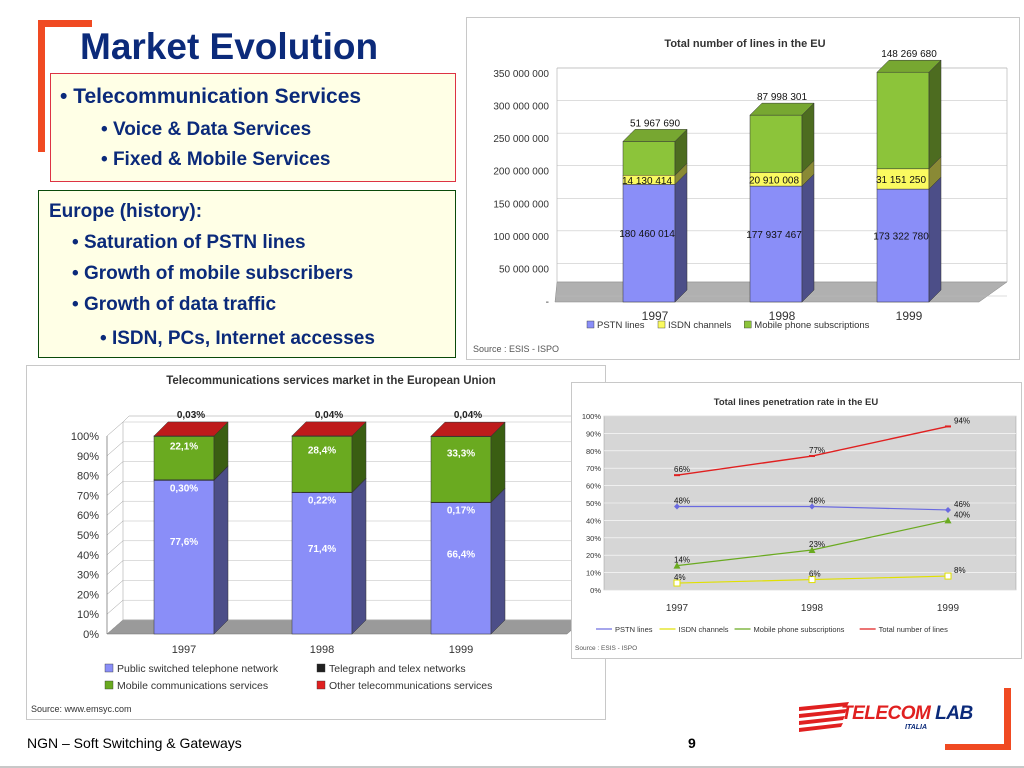 Image resolution: width=1024 pixels, height=768 pixels. I want to click on data-label: 14%, so click(682, 560).